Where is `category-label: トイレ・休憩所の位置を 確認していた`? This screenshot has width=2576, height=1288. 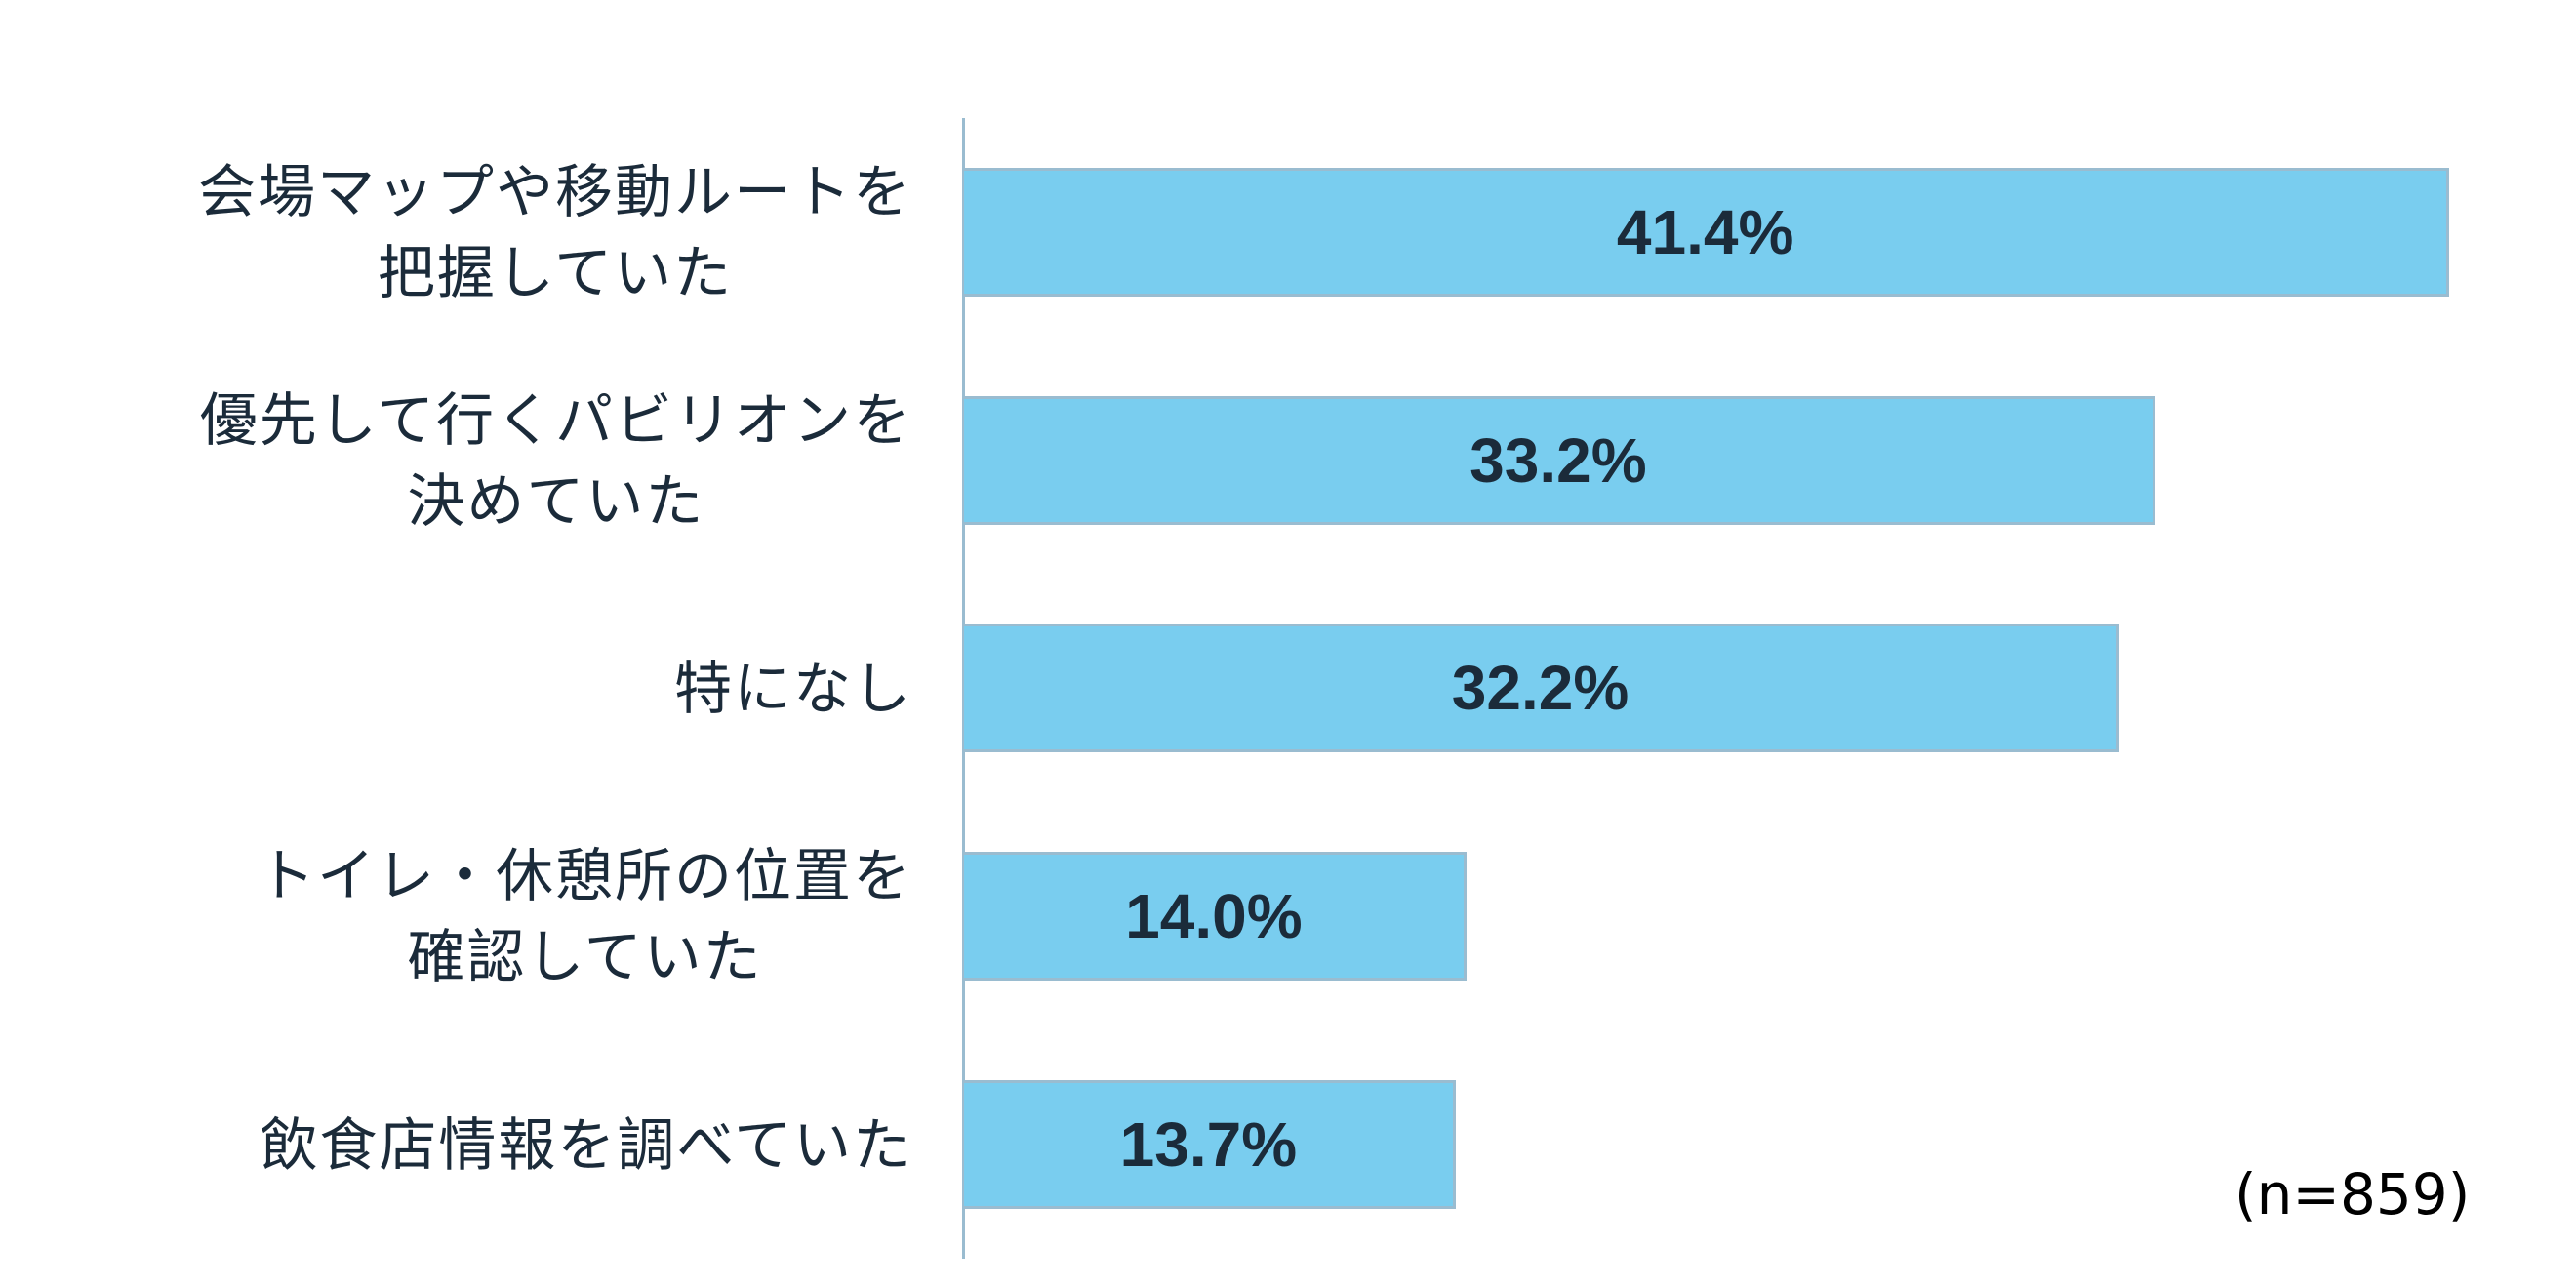 category-label: トイレ・休憩所の位置を 確認していた is located at coordinates (585, 916).